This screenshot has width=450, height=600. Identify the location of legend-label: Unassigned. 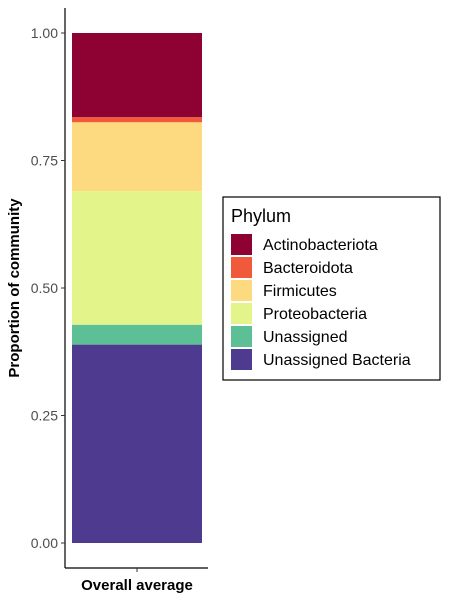
(305, 337).